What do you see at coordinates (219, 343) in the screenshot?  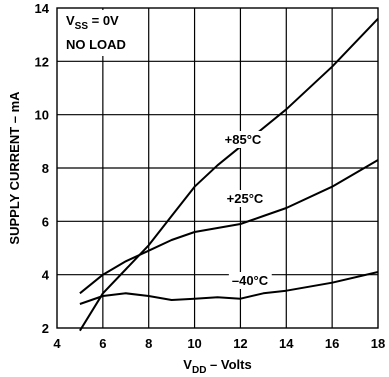 I see `x-tick-labels: 4 6 8 10 12 14 16 18` at bounding box center [219, 343].